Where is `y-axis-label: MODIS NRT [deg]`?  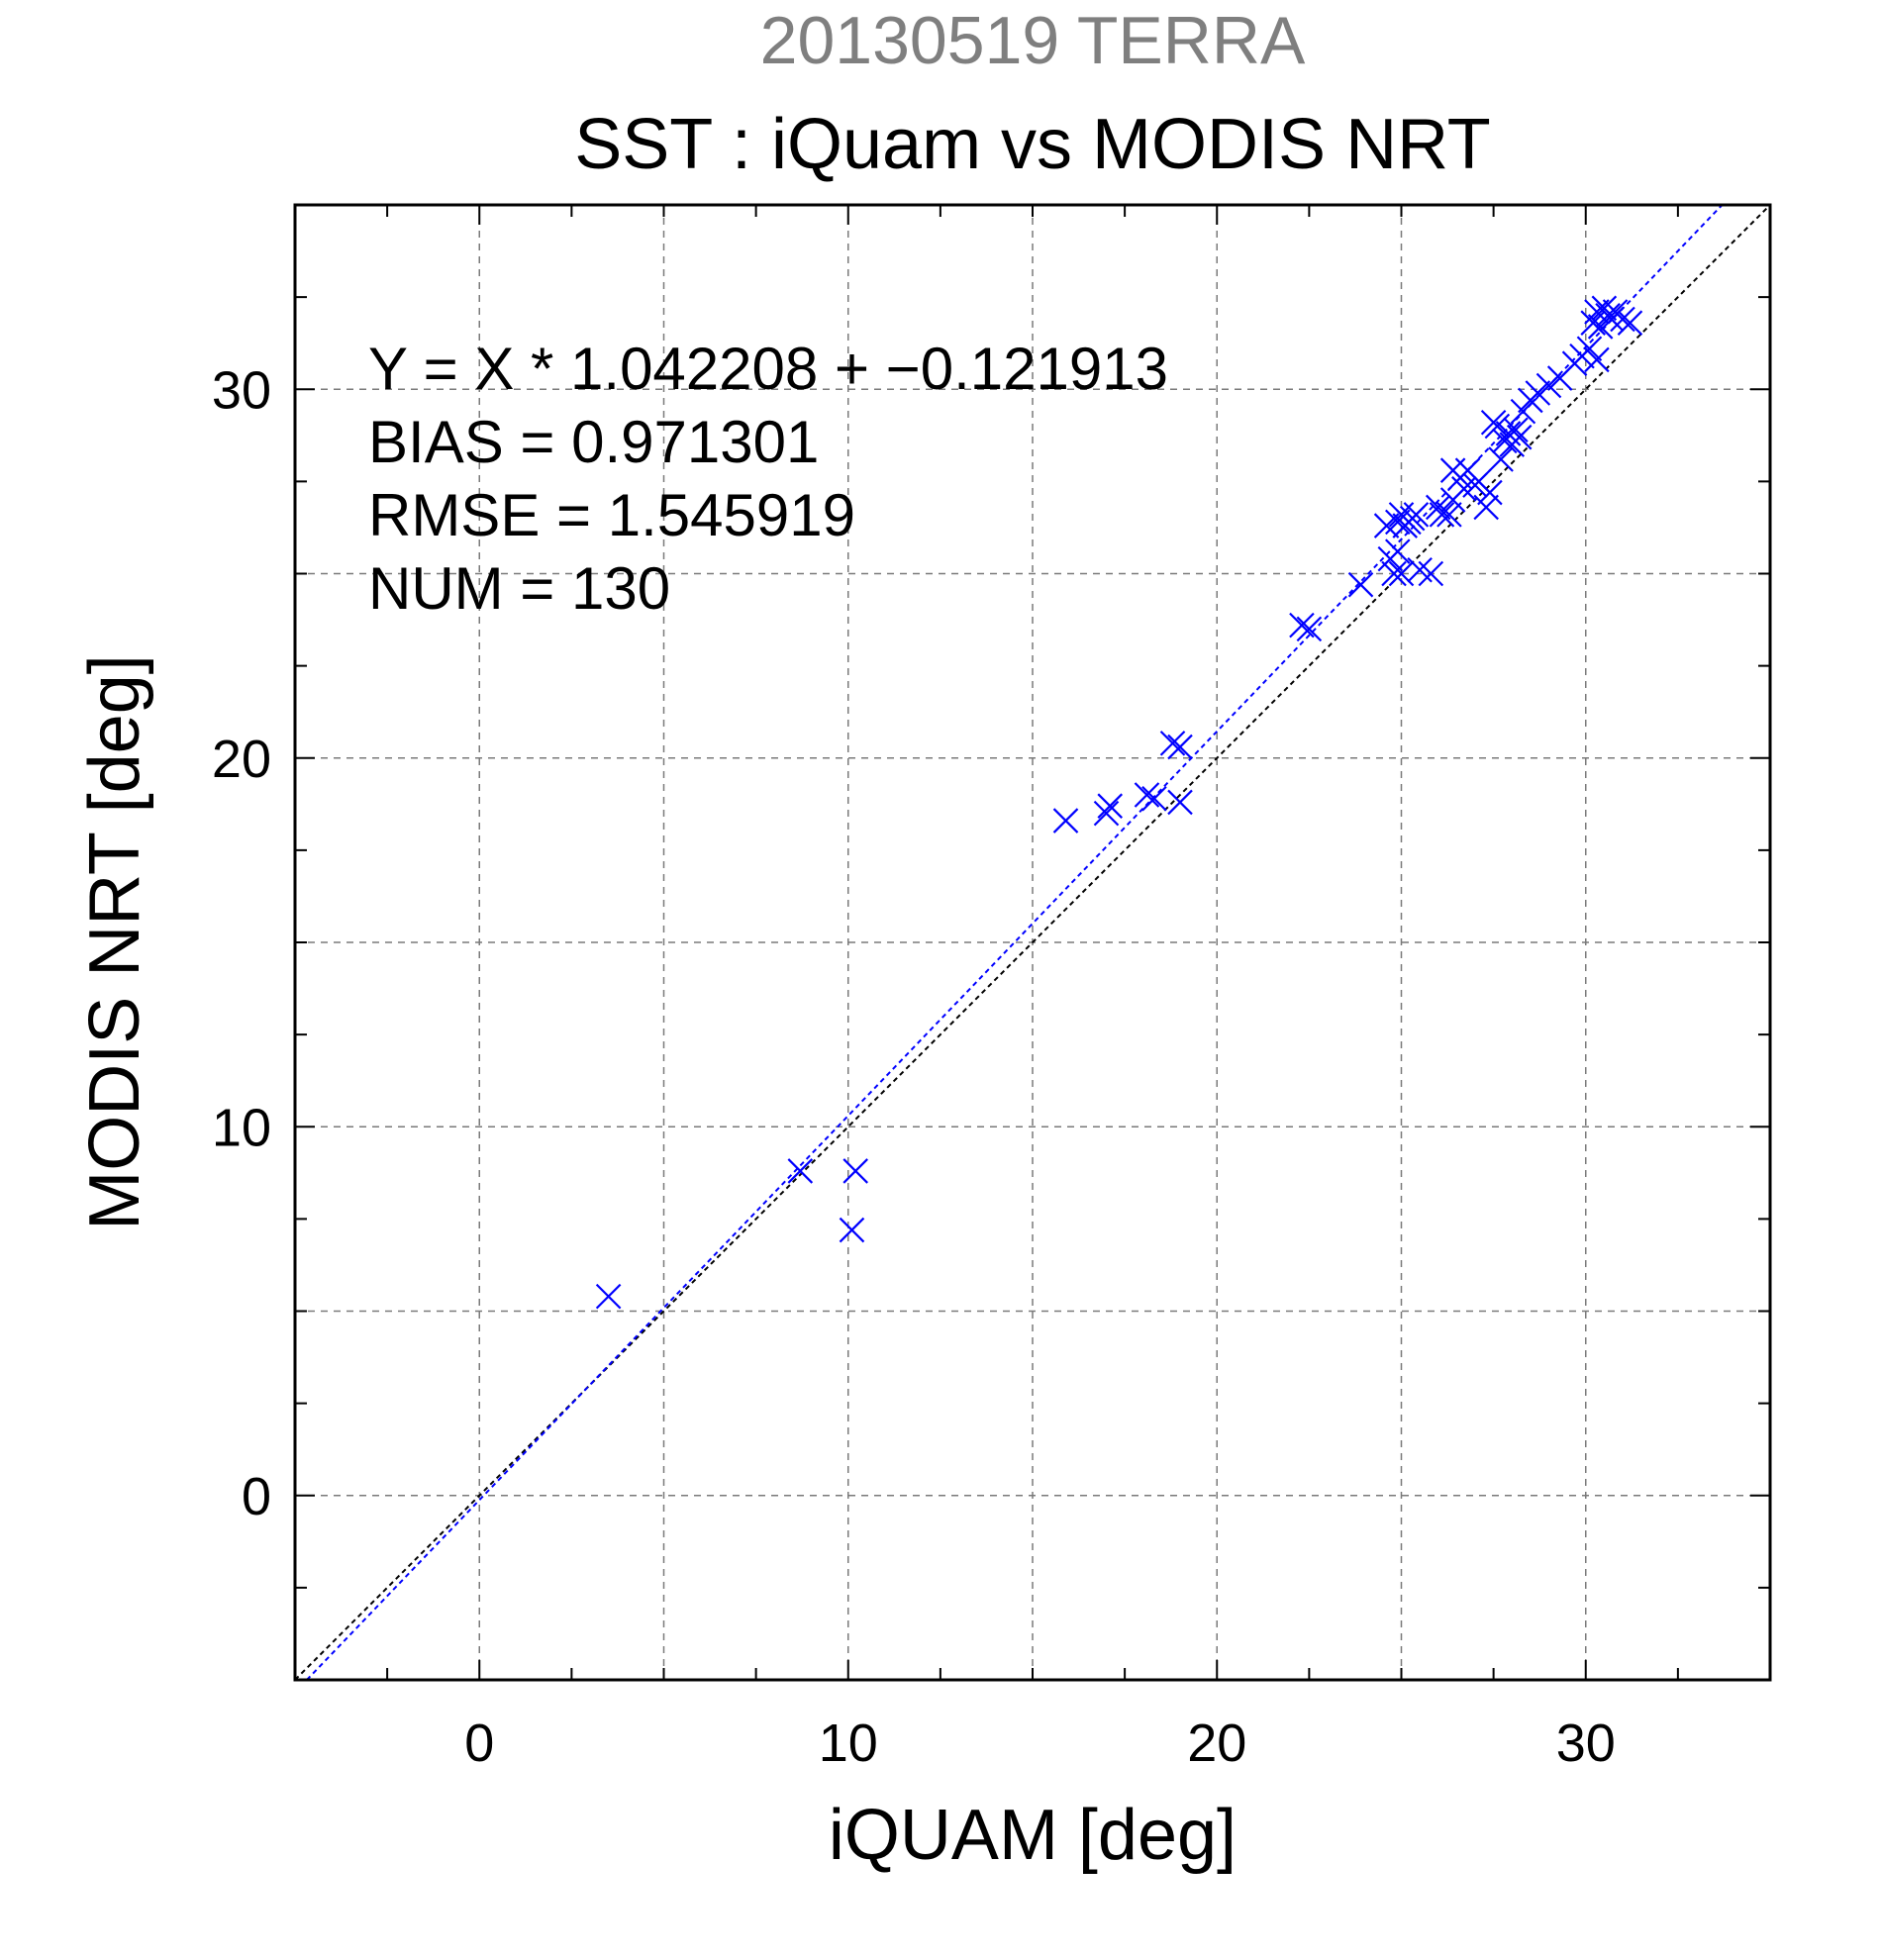 y-axis-label: MODIS NRT [deg] is located at coordinates (114, 942).